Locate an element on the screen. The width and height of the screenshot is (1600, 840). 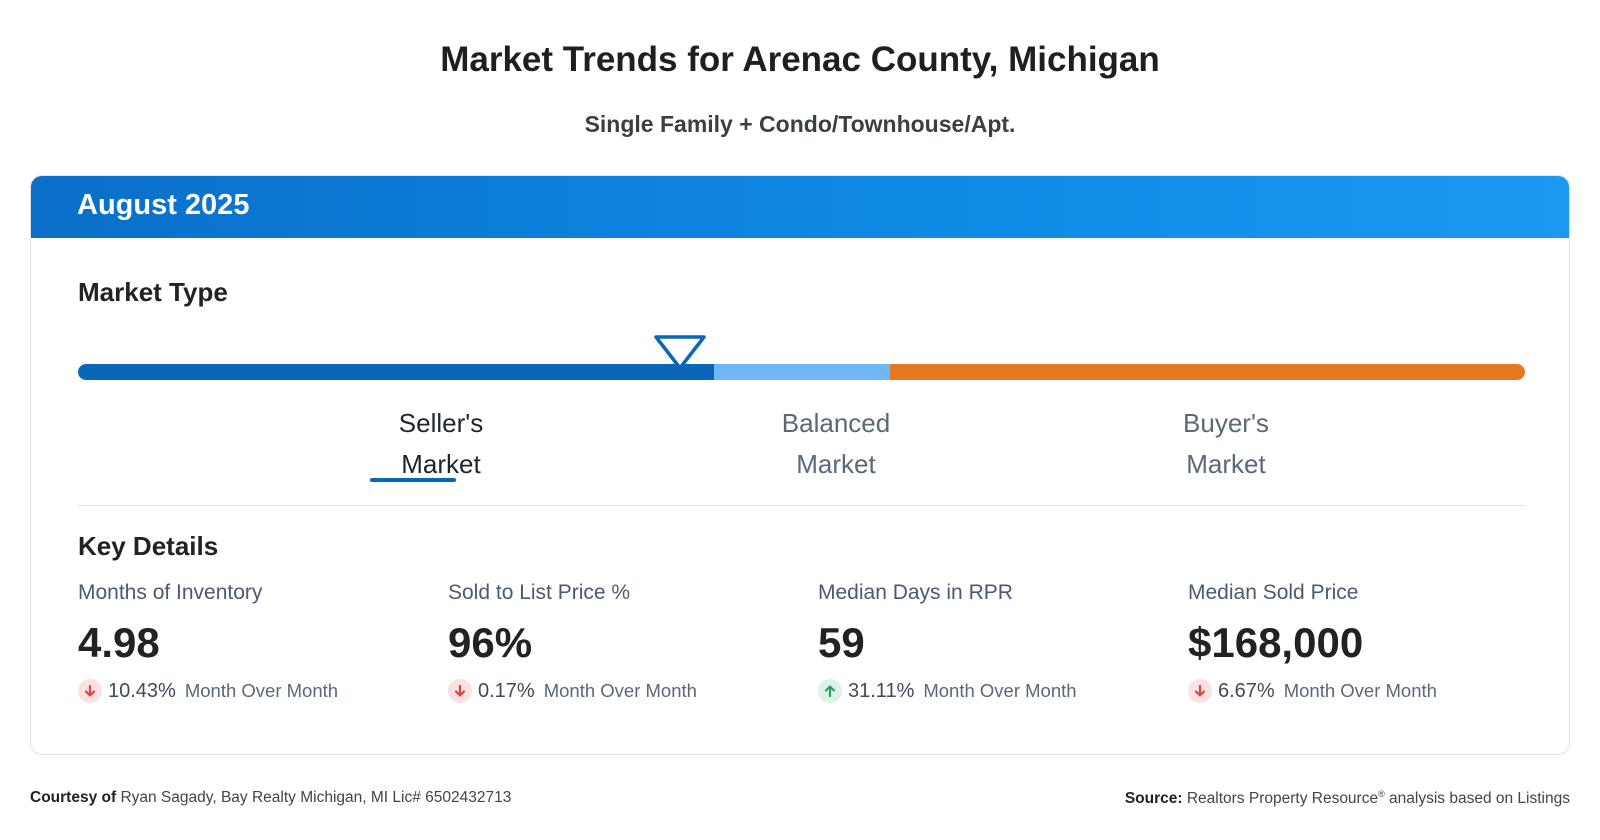
metric-label: Median Days in RPR is located at coordinates (915, 592).